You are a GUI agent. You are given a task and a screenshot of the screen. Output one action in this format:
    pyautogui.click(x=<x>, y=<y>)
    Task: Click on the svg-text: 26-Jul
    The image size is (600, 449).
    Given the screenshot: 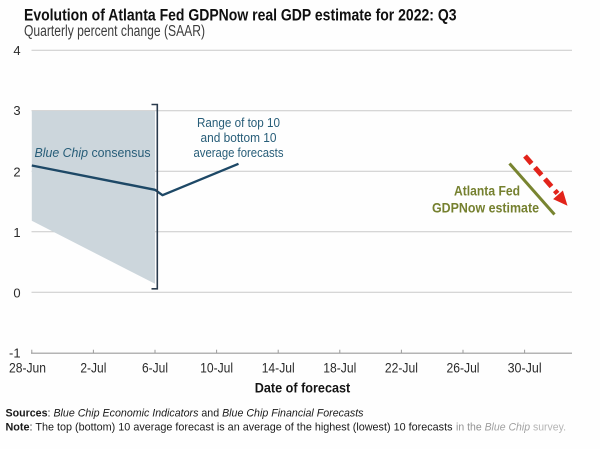 What is the action you would take?
    pyautogui.click(x=463, y=368)
    